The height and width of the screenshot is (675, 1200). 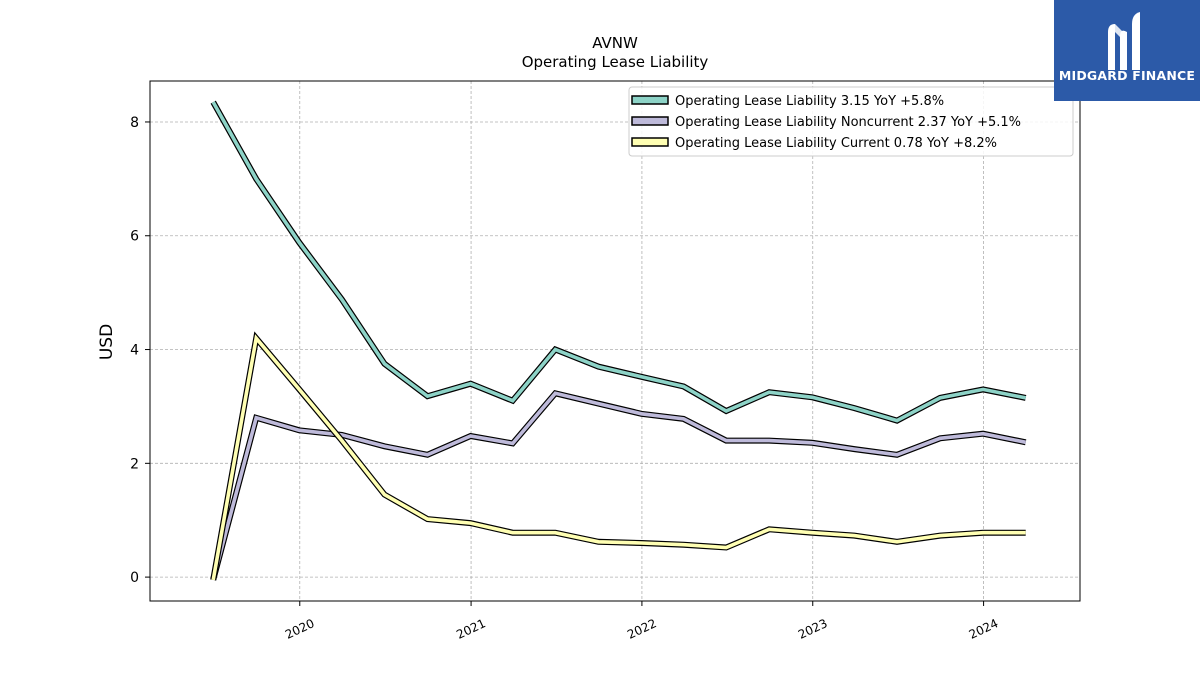 What do you see at coordinates (813, 629) in the screenshot?
I see `x-tick-label: 2023` at bounding box center [813, 629].